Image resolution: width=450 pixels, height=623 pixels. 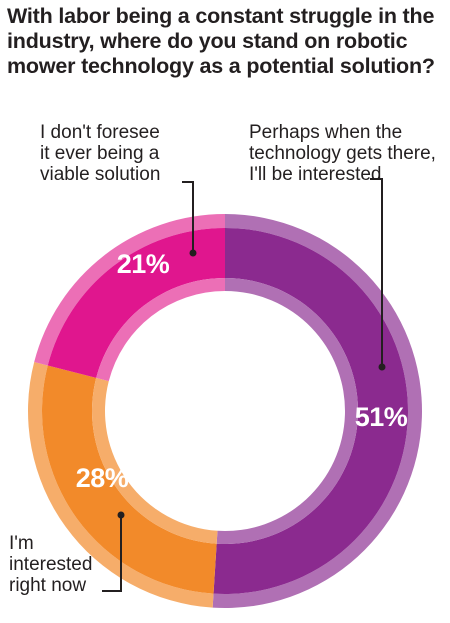 What do you see at coordinates (121, 515) in the screenshot?
I see `leader-dot-i-m-interested-right-now` at bounding box center [121, 515].